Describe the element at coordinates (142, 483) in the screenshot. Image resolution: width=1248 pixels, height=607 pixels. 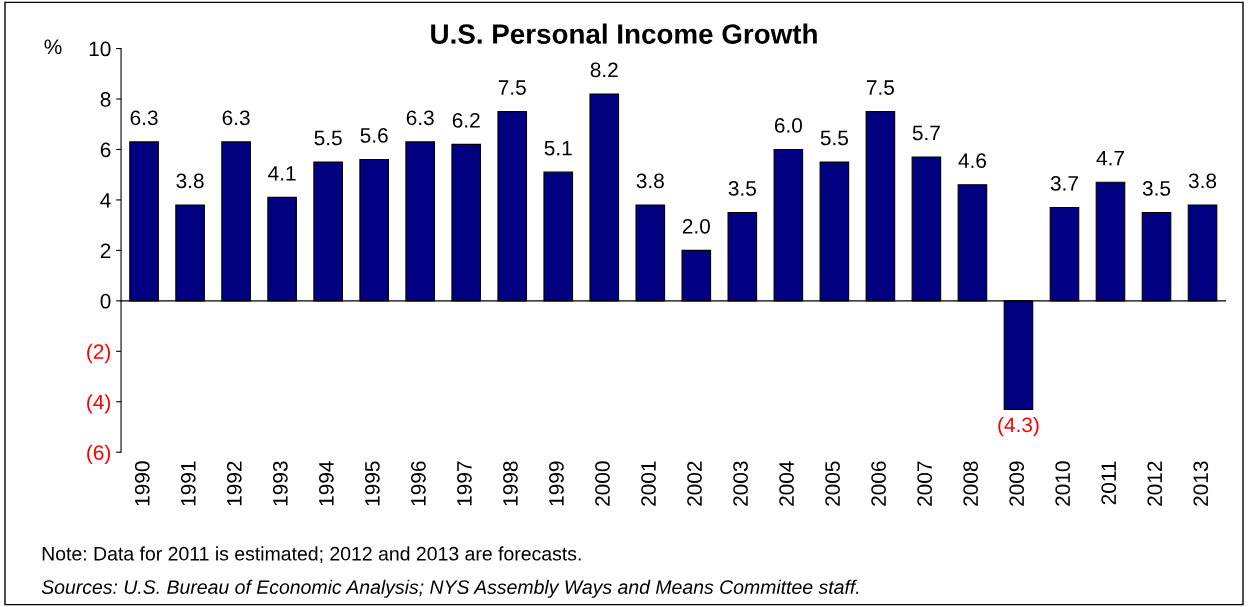
I see `x-tick-label: 1990` at that location.